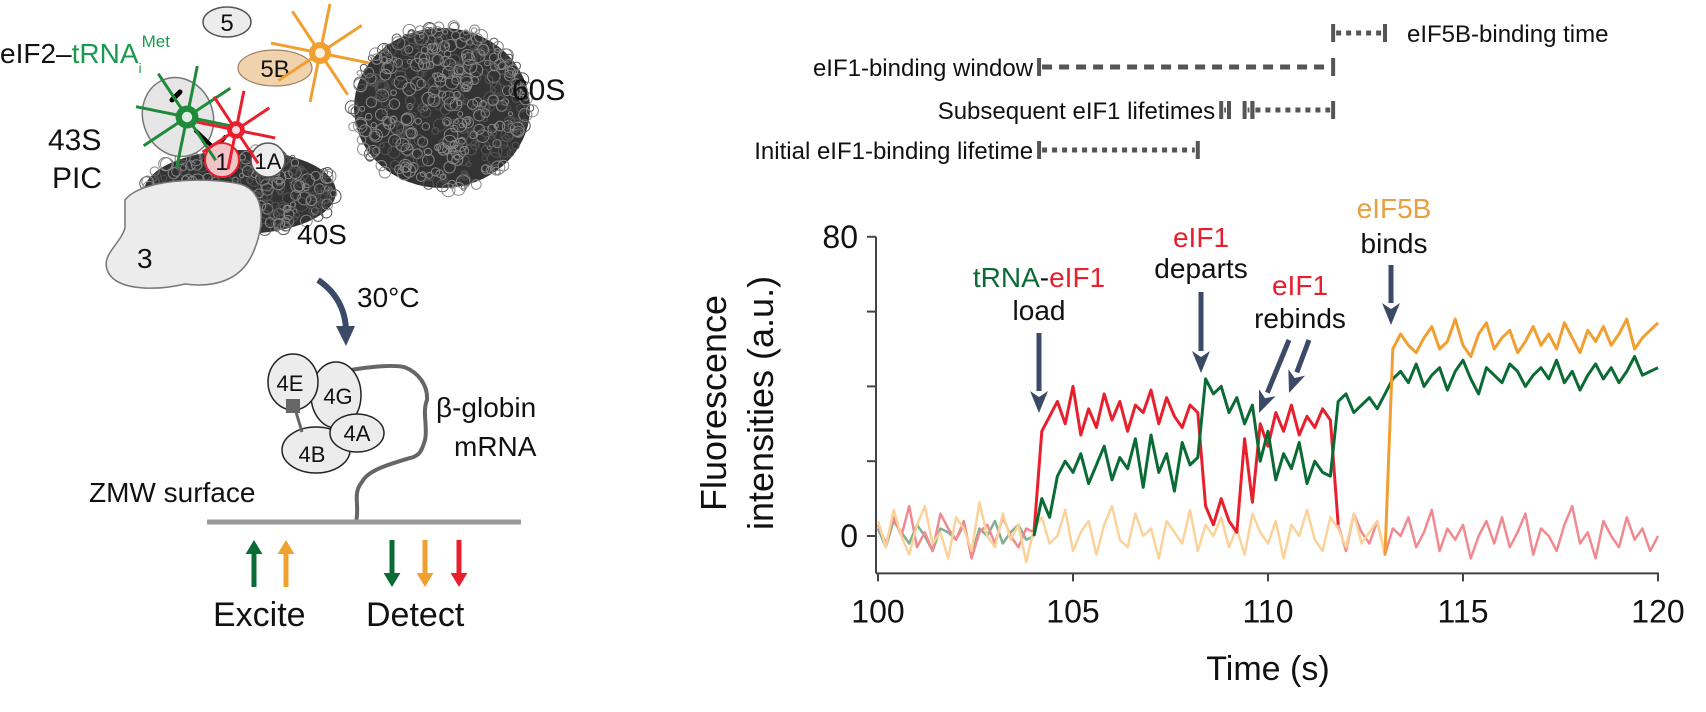 The image size is (1706, 712). What do you see at coordinates (1072, 611) in the screenshot?
I see `x-tick-label: 105` at bounding box center [1072, 611].